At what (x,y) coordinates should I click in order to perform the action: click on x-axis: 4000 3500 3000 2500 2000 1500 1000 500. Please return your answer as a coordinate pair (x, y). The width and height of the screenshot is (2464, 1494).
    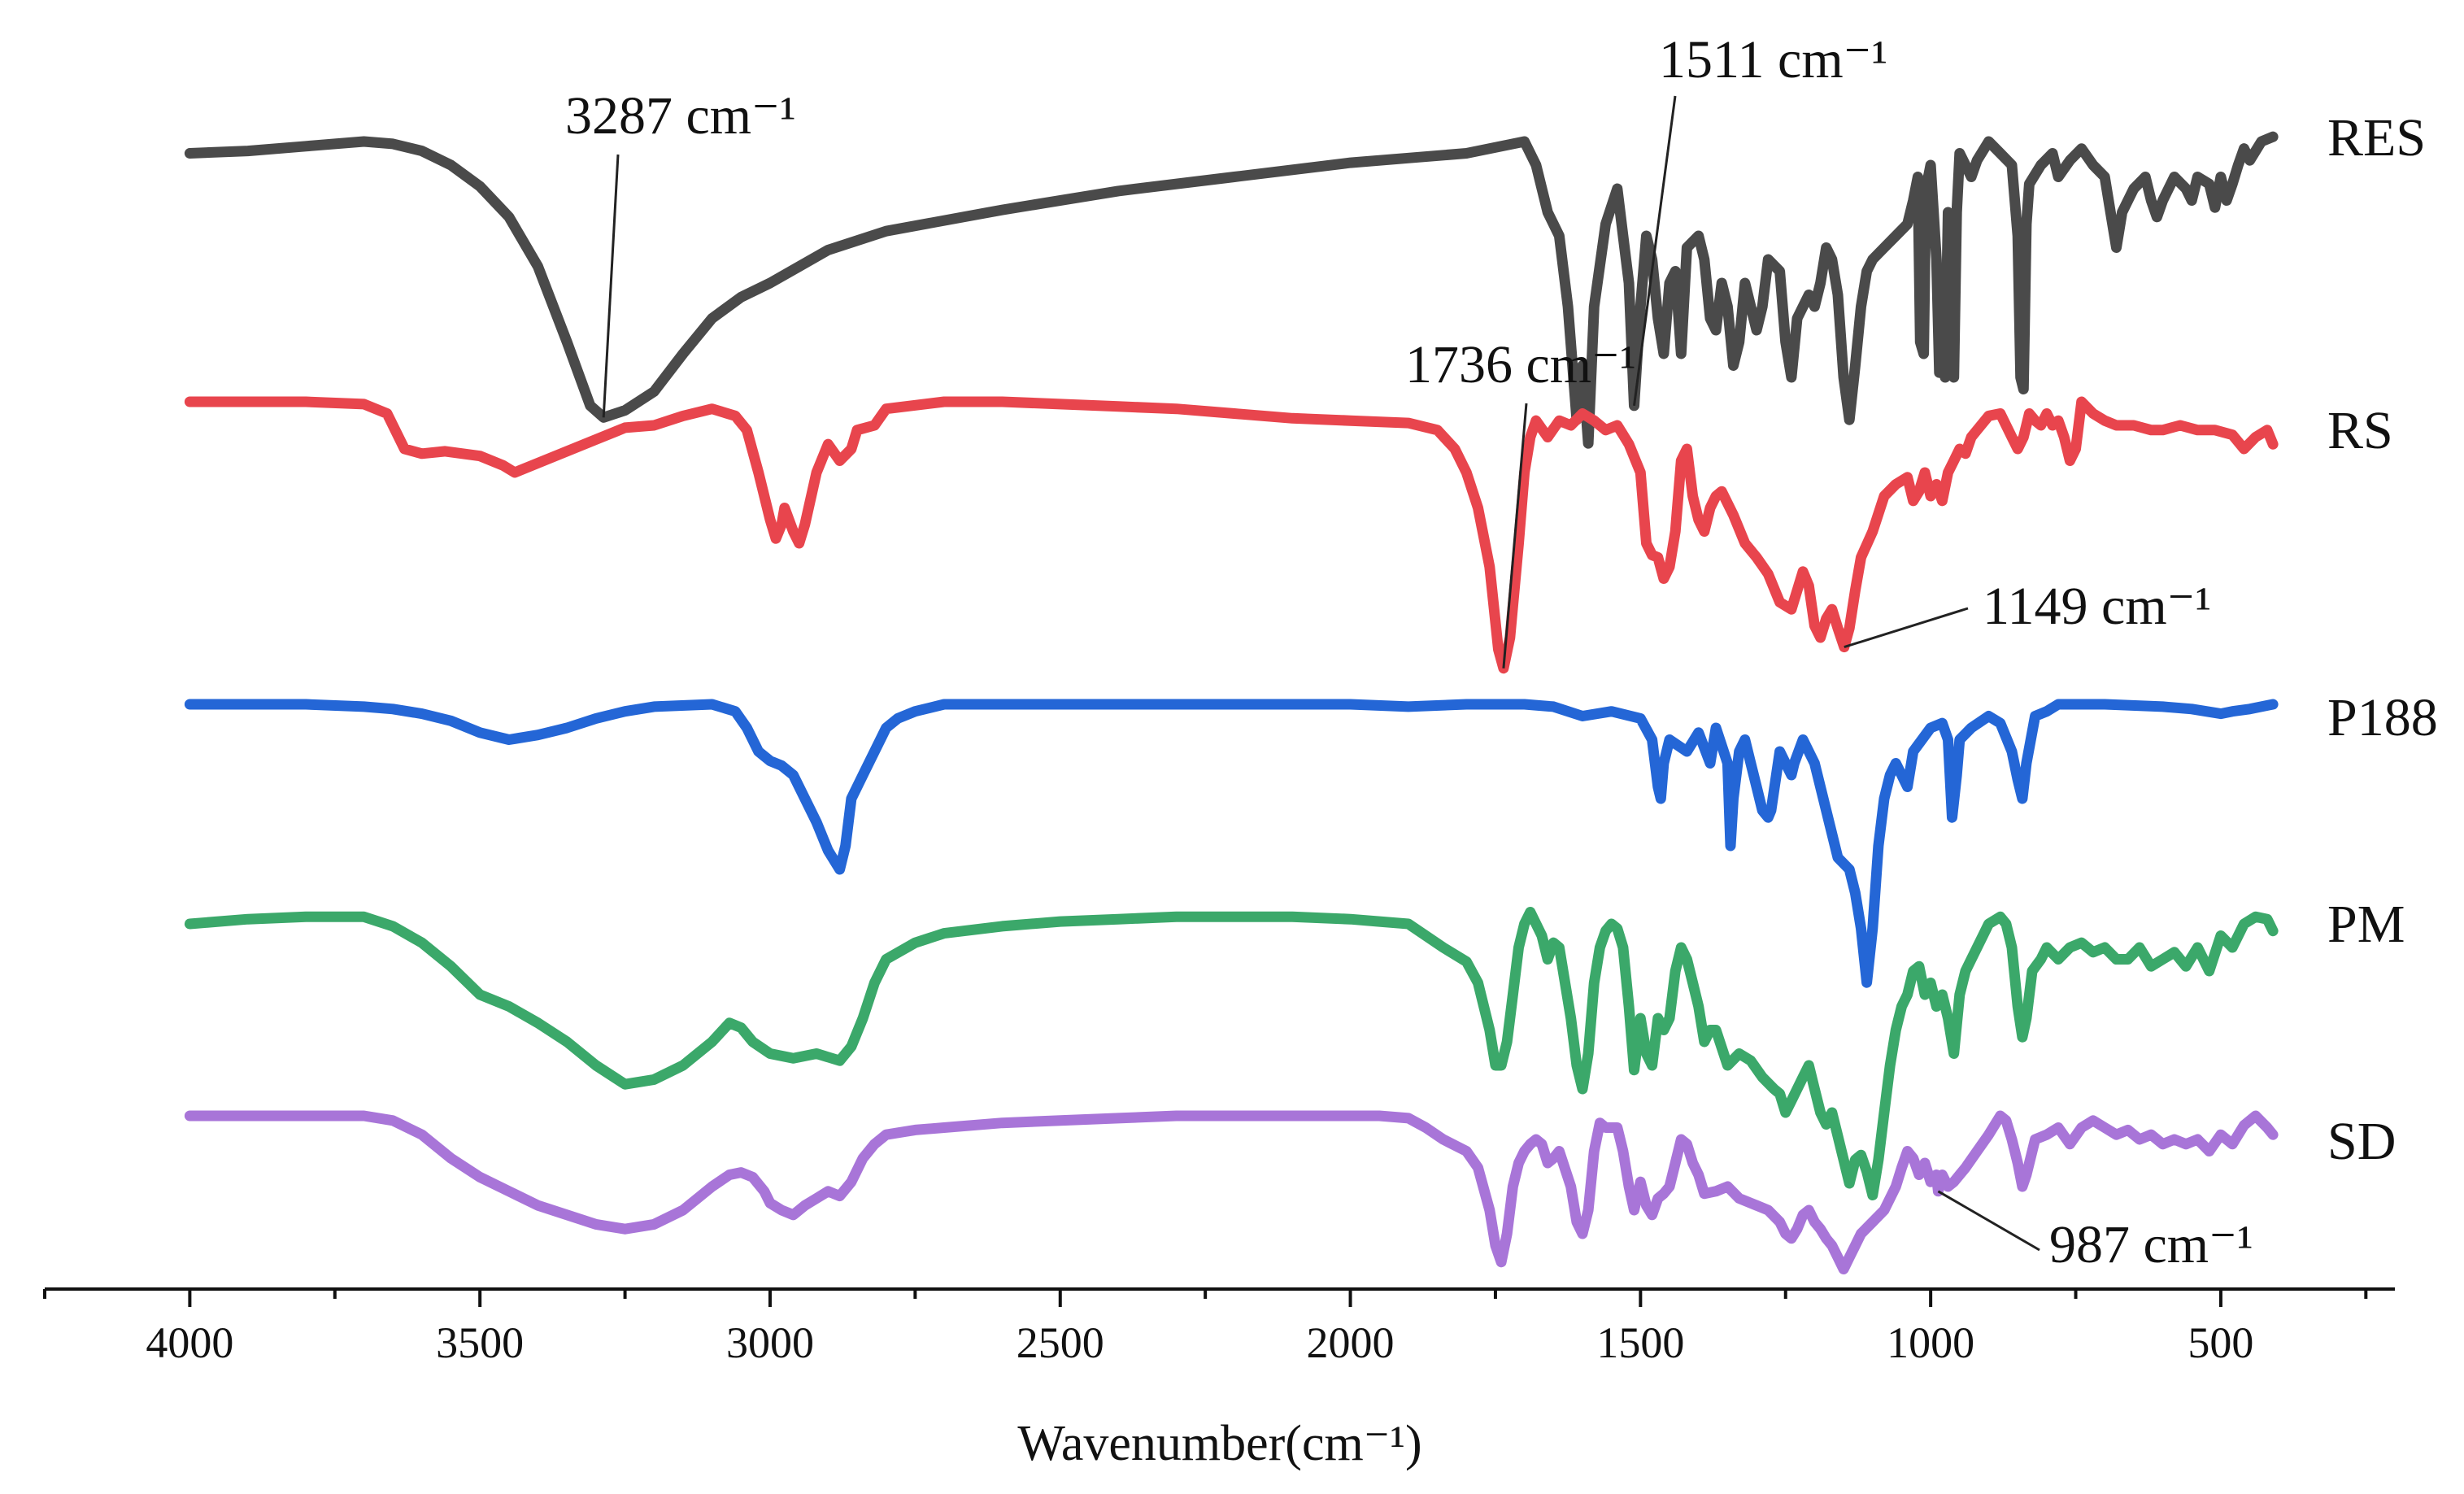
    Looking at the image, I should click on (1219, 1327).